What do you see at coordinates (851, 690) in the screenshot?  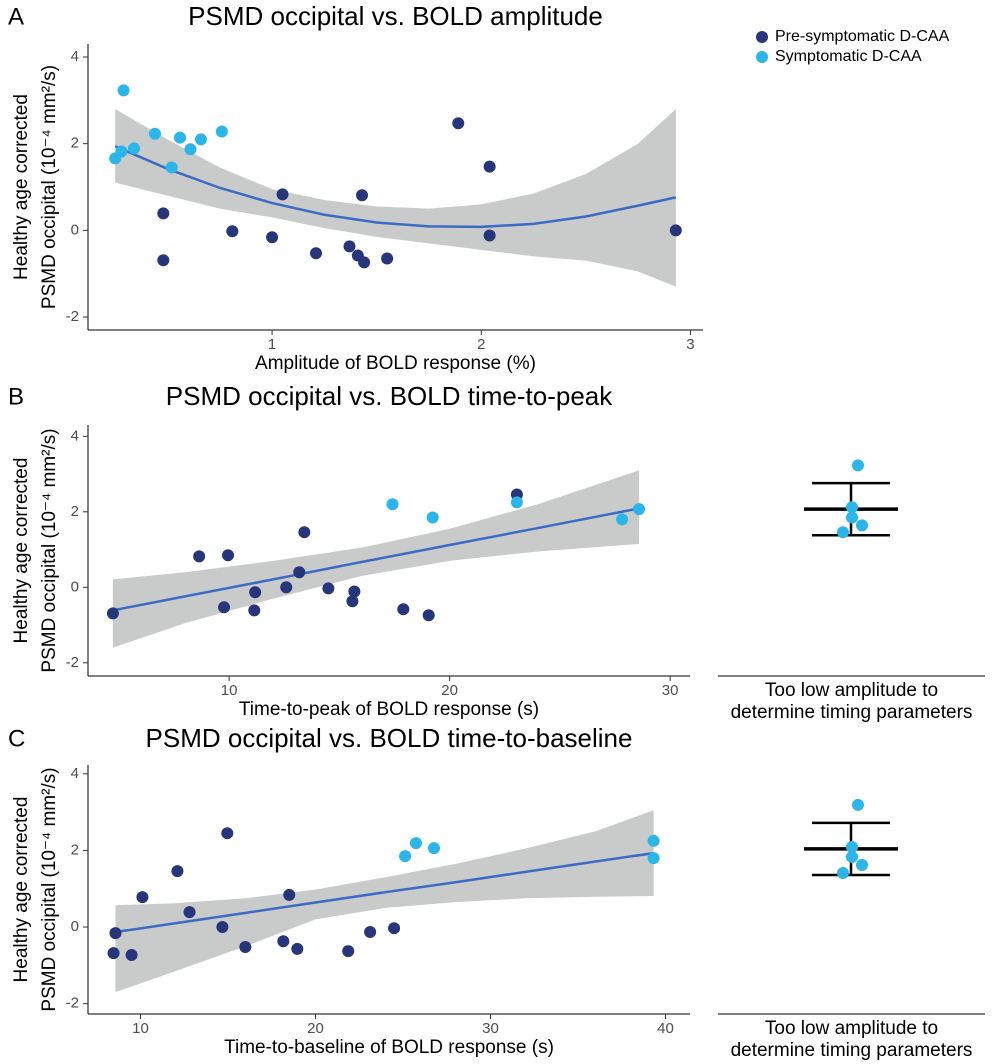 I see `x-axis-label: Too low amplitude to` at bounding box center [851, 690].